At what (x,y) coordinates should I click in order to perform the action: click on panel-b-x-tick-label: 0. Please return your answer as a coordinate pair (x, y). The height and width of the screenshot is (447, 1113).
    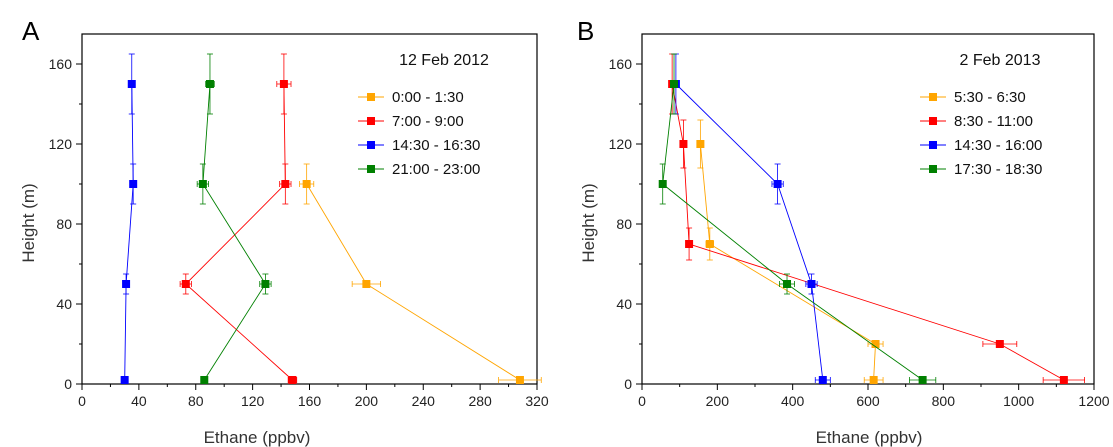
    Looking at the image, I should click on (642, 401).